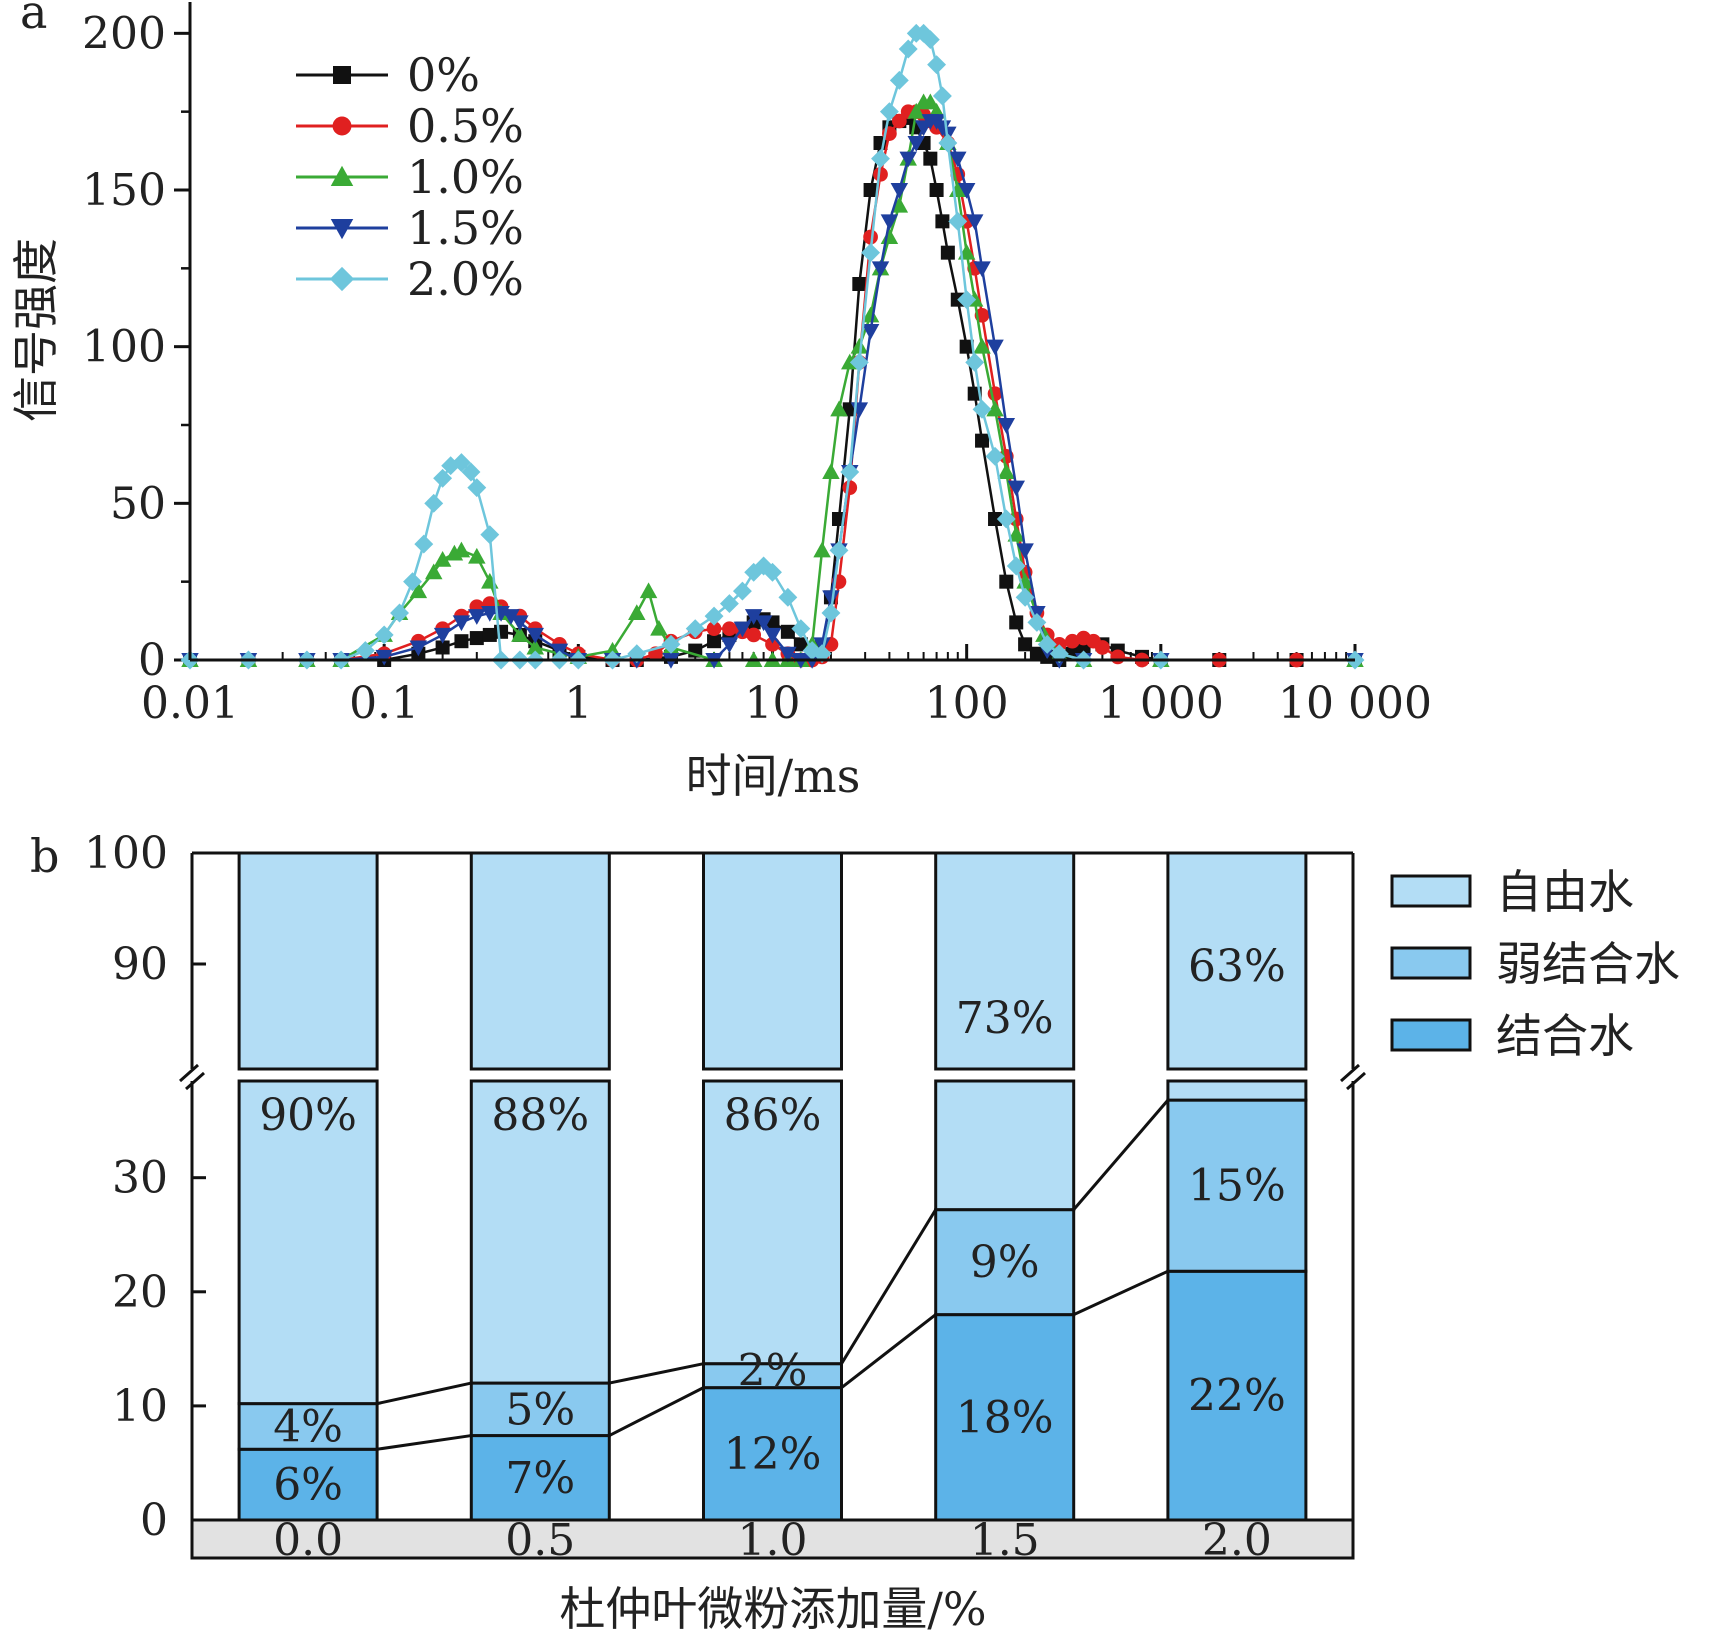 Image resolution: width=1728 pixels, height=1644 pixels. What do you see at coordinates (540, 1540) in the screenshot?
I see `b-x-tick-label: 0.5` at bounding box center [540, 1540].